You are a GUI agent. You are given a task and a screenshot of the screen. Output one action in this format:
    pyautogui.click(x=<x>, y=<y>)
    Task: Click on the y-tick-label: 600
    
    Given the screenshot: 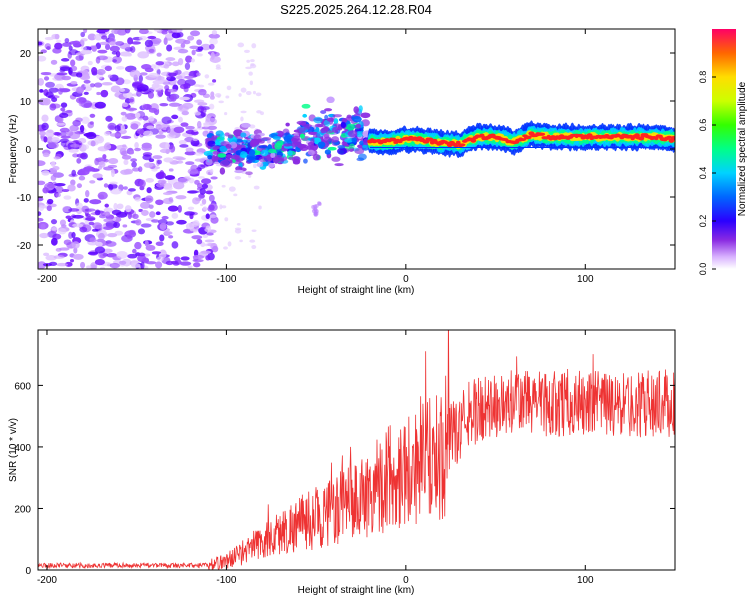 What is the action you would take?
    pyautogui.click(x=22, y=386)
    